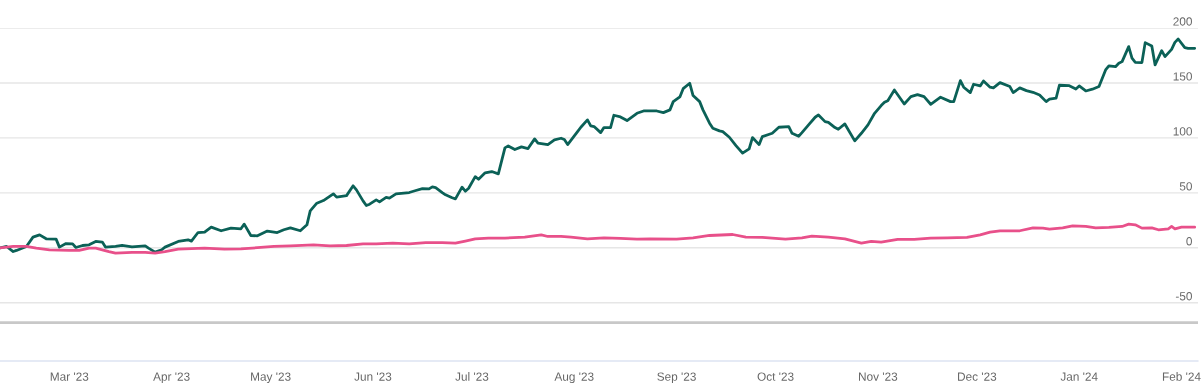  Describe the element at coordinates (676, 378) in the screenshot. I see `x-tick-label: Sep '23` at that location.